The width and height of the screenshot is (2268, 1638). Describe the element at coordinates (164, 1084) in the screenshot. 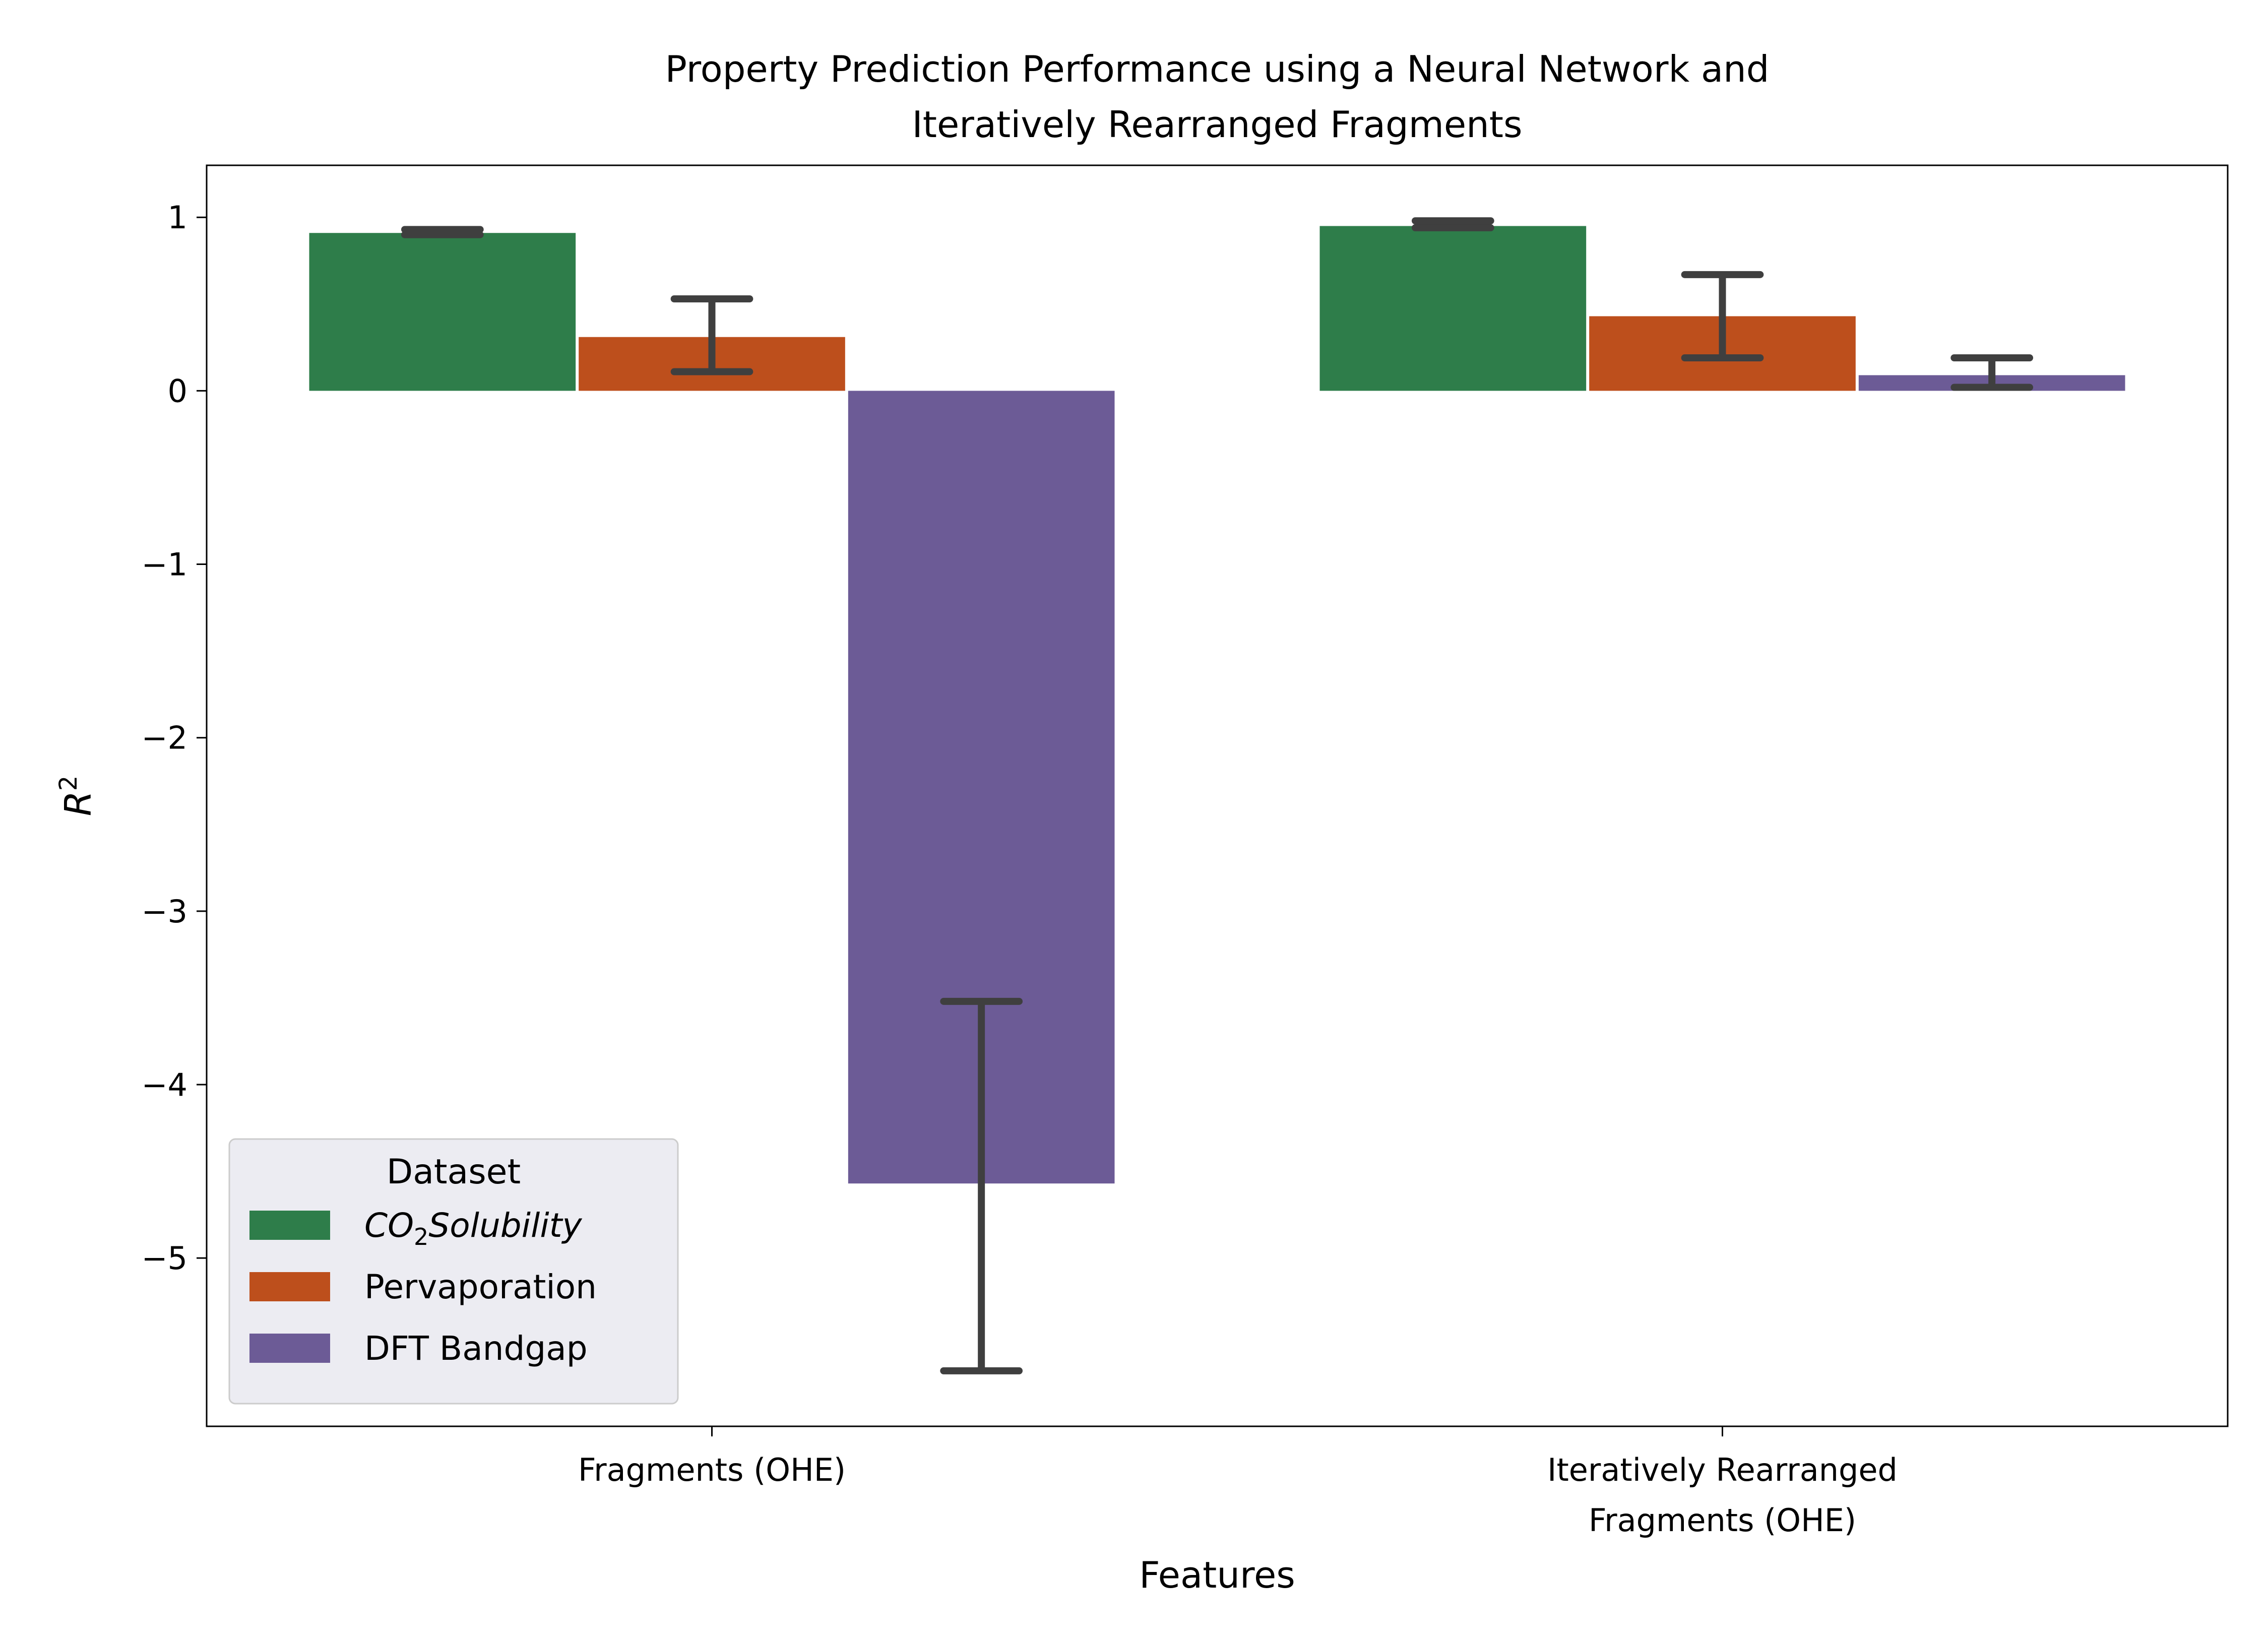

I see `y-tick-label: −4` at that location.